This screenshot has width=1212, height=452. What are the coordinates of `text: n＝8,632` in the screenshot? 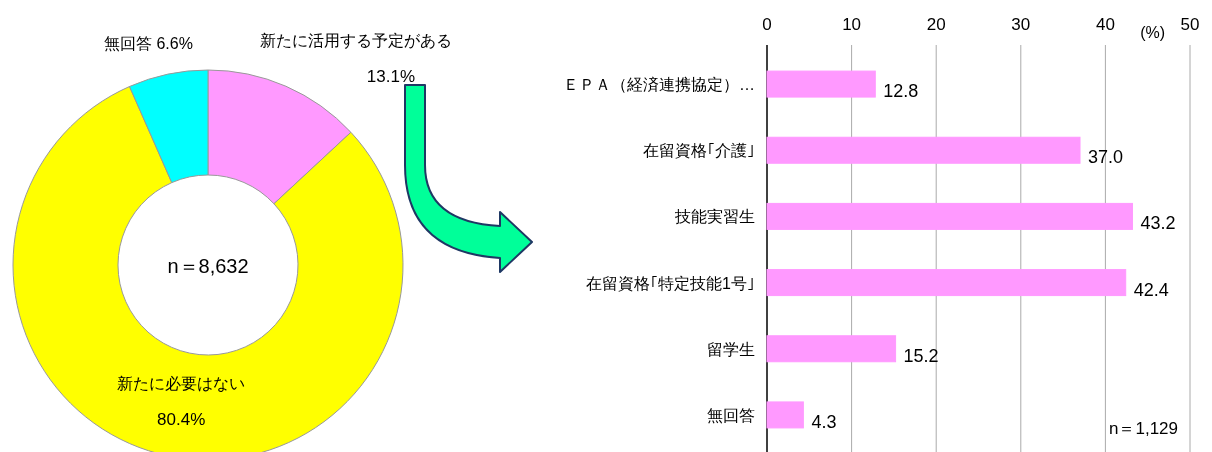 It's located at (208, 266).